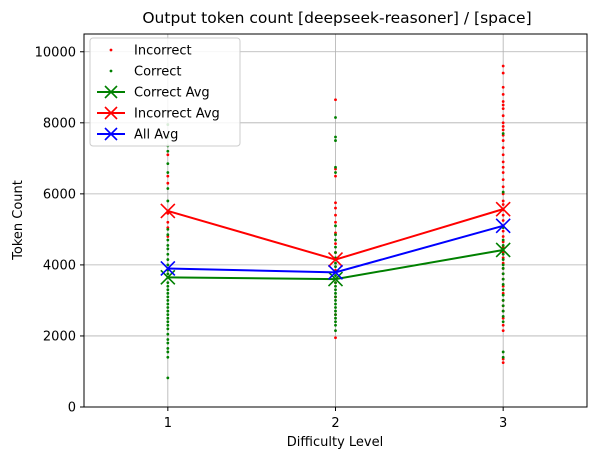 The height and width of the screenshot is (460, 598). Describe the element at coordinates (55, 52) in the screenshot. I see `y-tick-label: 10000` at that location.